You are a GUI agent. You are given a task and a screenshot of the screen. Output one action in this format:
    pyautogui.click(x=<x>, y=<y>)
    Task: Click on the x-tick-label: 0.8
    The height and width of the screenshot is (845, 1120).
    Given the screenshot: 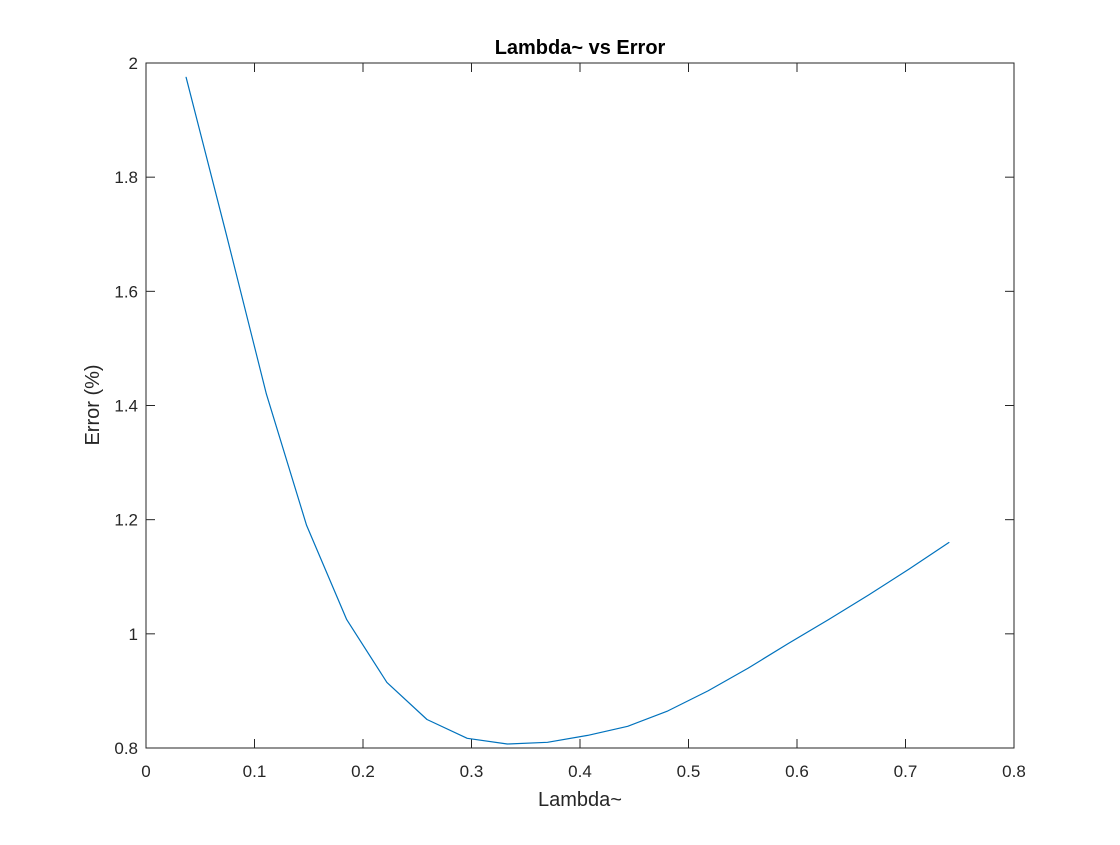 What is the action you would take?
    pyautogui.click(x=1014, y=771)
    